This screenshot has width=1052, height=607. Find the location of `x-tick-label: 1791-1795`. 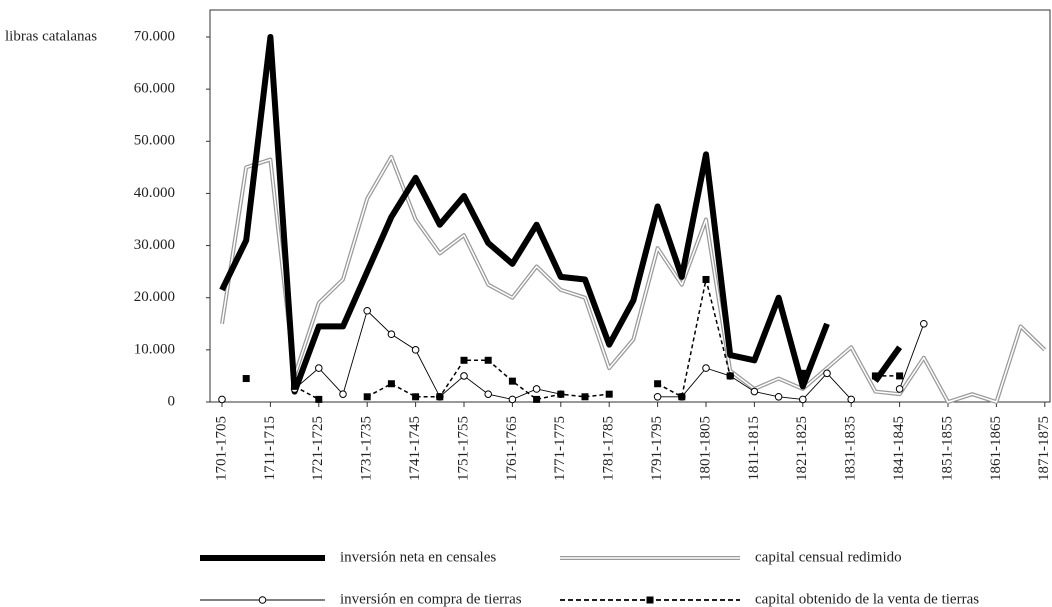

x-tick-label: 1791-1795 is located at coordinates (657, 448).